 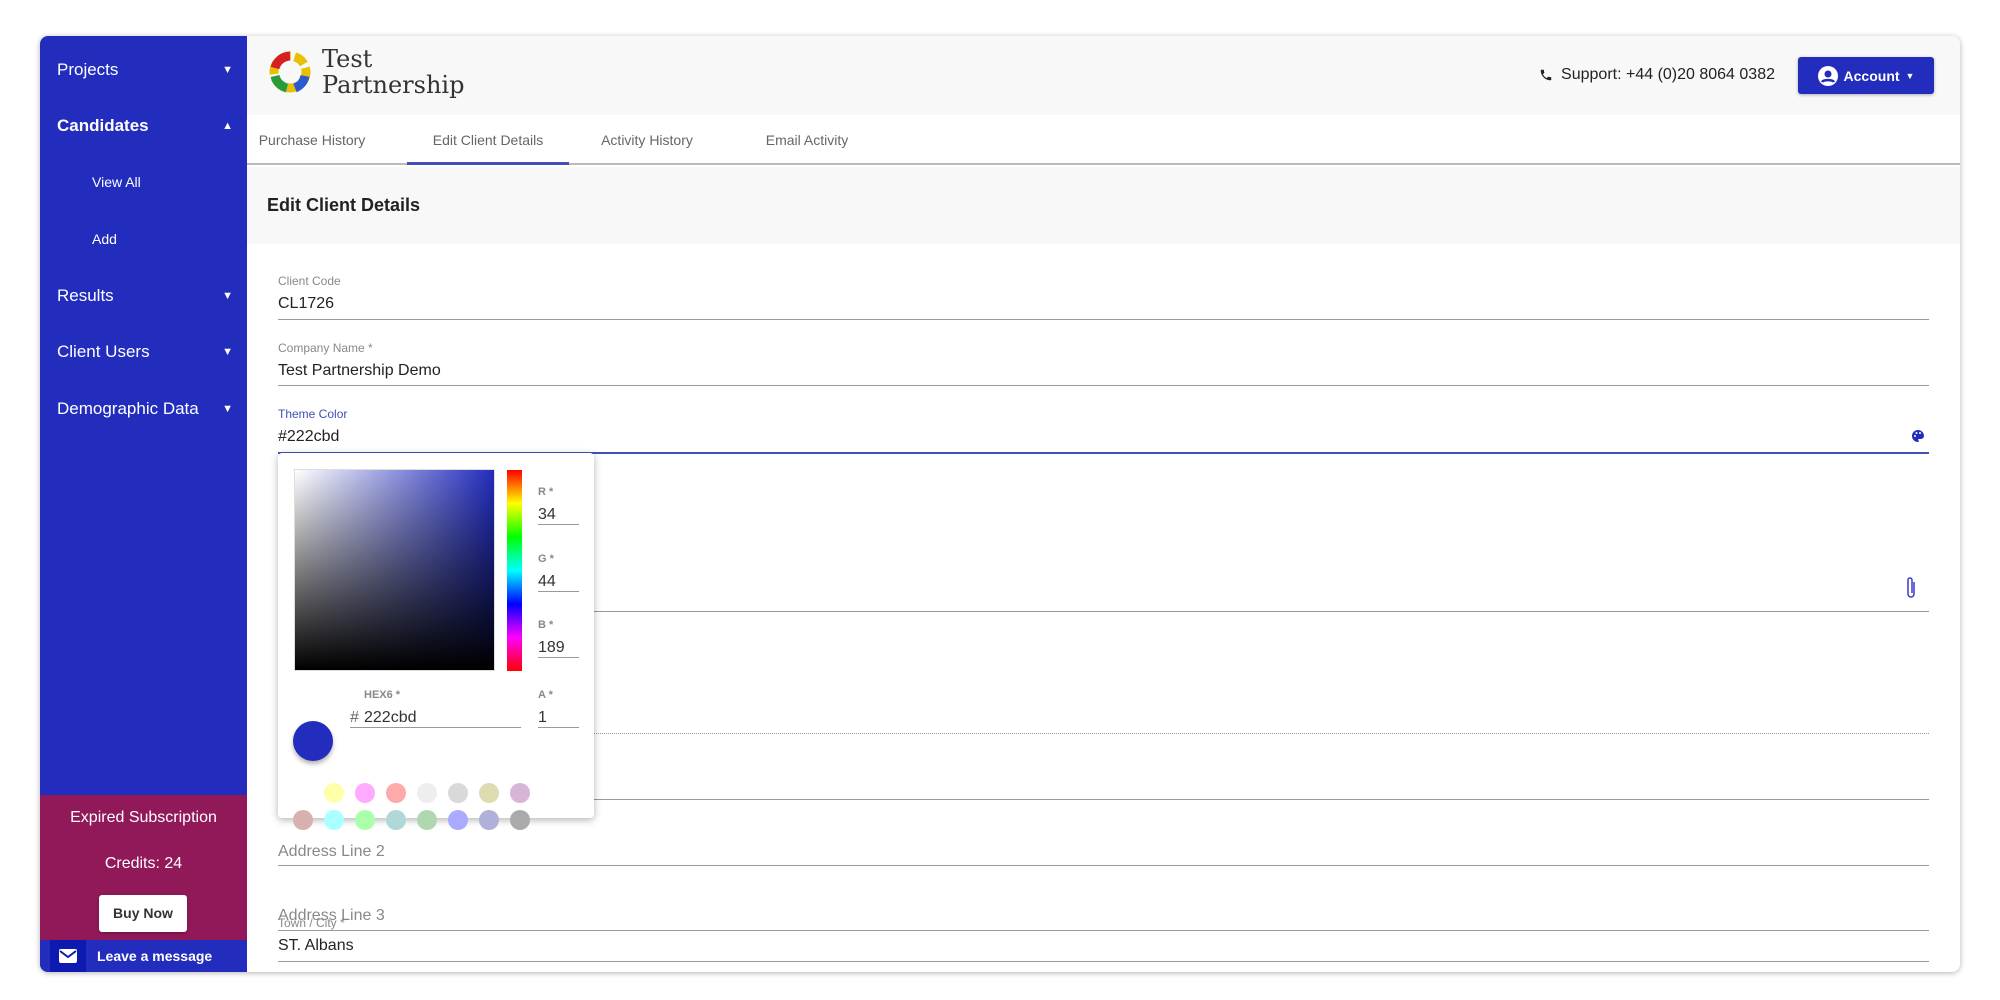 I want to click on field-label: Client Code, so click(x=309, y=281).